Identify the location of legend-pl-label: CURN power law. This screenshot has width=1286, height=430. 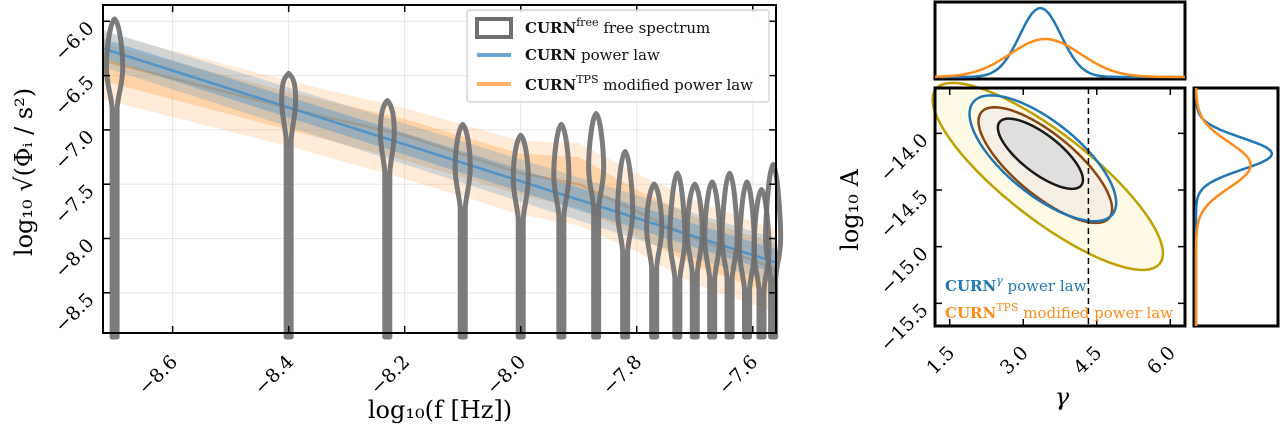
(592, 55).